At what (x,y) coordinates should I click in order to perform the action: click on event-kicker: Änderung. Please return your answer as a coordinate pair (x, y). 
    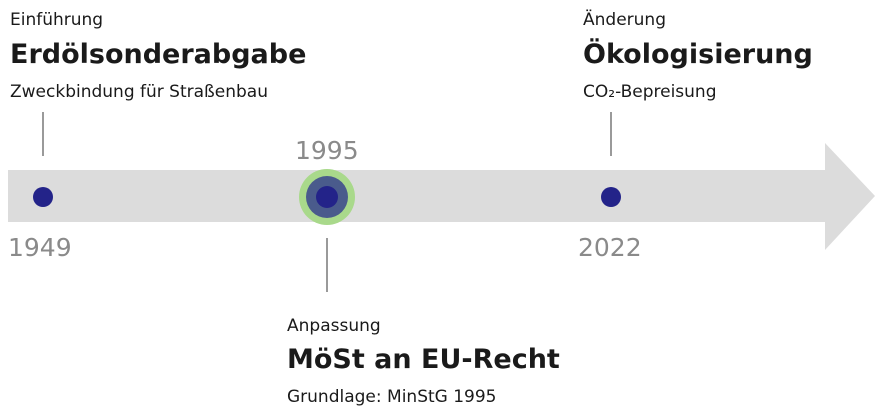
    Looking at the image, I should click on (624, 19).